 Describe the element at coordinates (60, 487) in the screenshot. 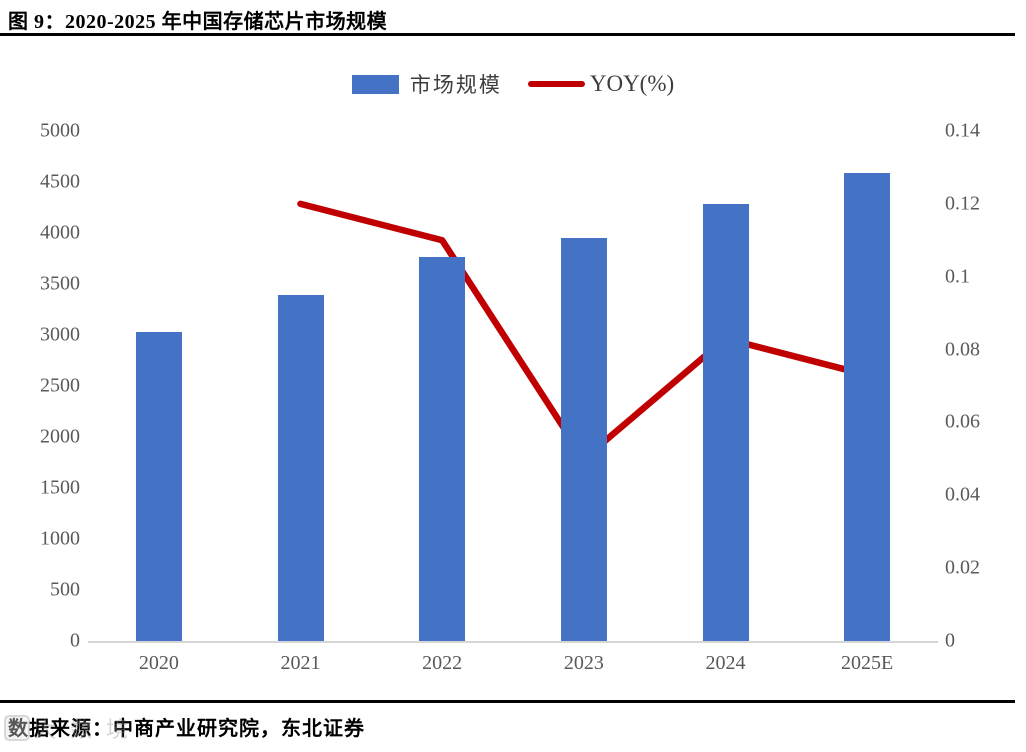

I see `left-axis-tick: 1500` at that location.